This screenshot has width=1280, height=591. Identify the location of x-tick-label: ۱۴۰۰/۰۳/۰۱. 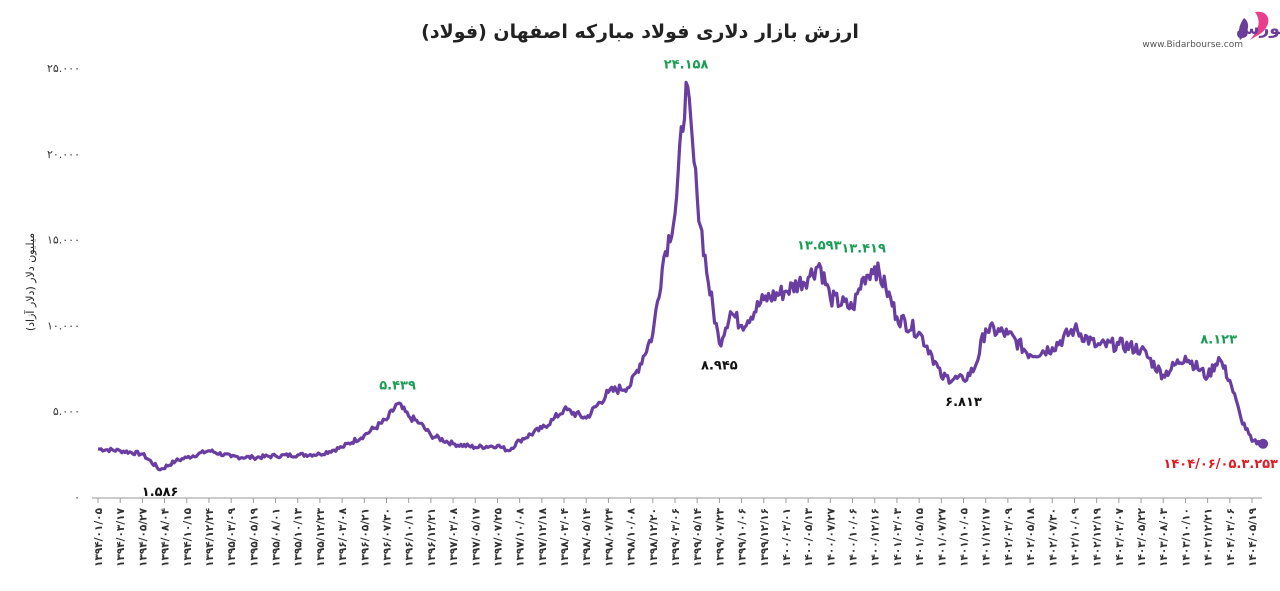
(787, 537).